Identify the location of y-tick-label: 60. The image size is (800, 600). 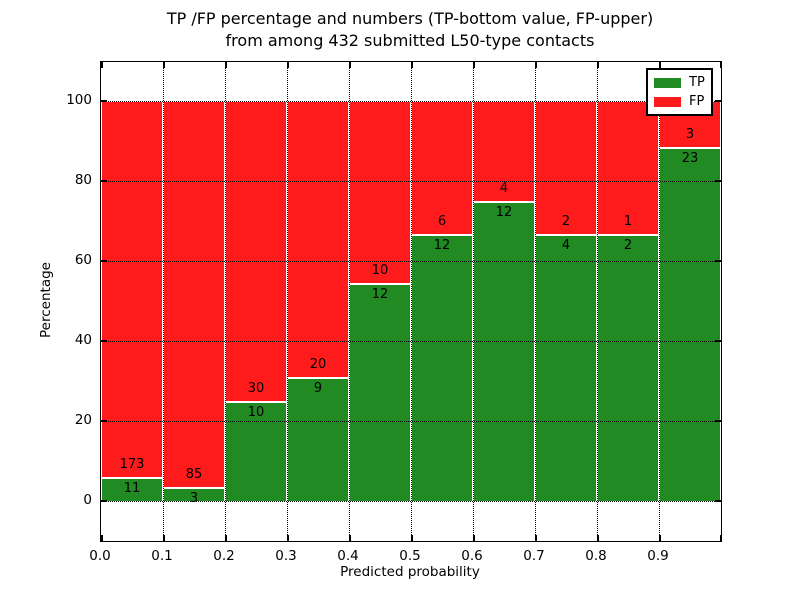
(83, 260).